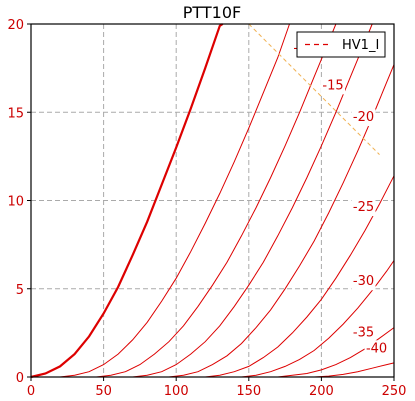 The width and height of the screenshot is (415, 401). I want to click on chart-title: PTT10F, so click(212, 12).